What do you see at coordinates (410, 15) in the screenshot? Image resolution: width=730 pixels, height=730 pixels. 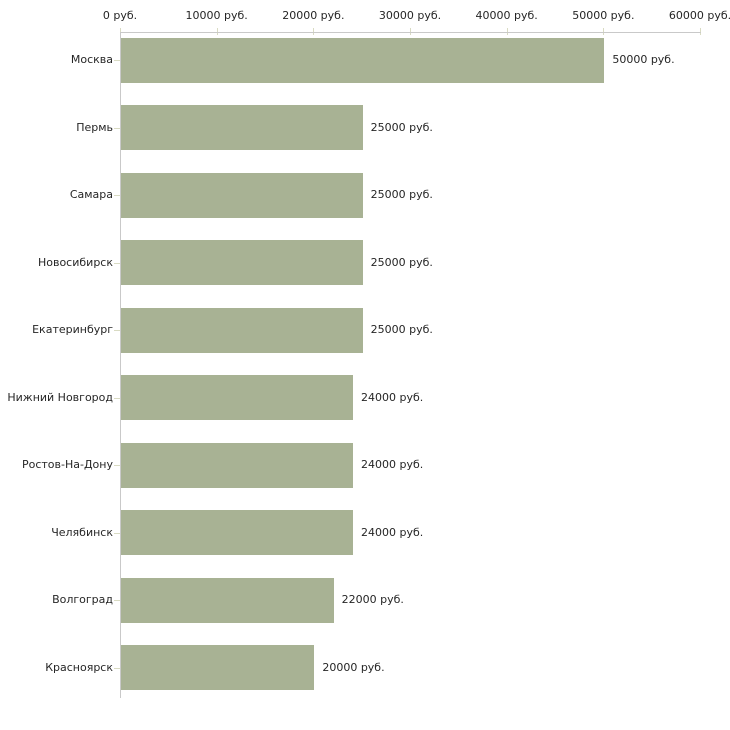 I see `x-tick-label: 30000 руб.` at bounding box center [410, 15].